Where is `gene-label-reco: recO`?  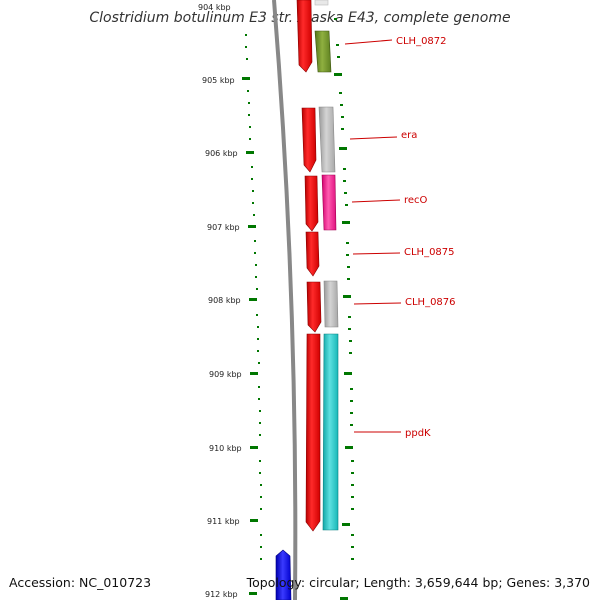 gene-label-reco: recO is located at coordinates (416, 200).